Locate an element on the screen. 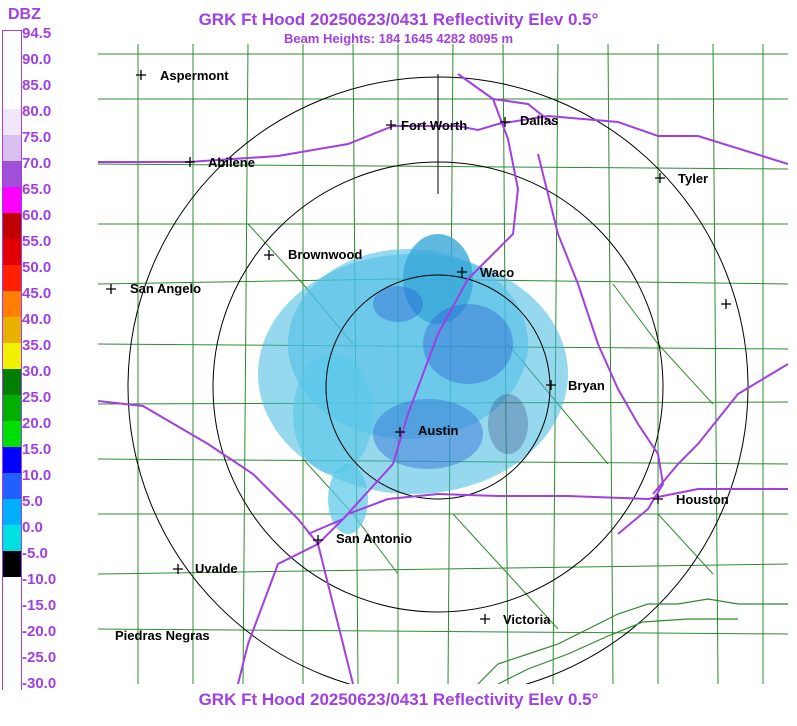 The height and width of the screenshot is (726, 797). city-label: Bryan is located at coordinates (586, 385).